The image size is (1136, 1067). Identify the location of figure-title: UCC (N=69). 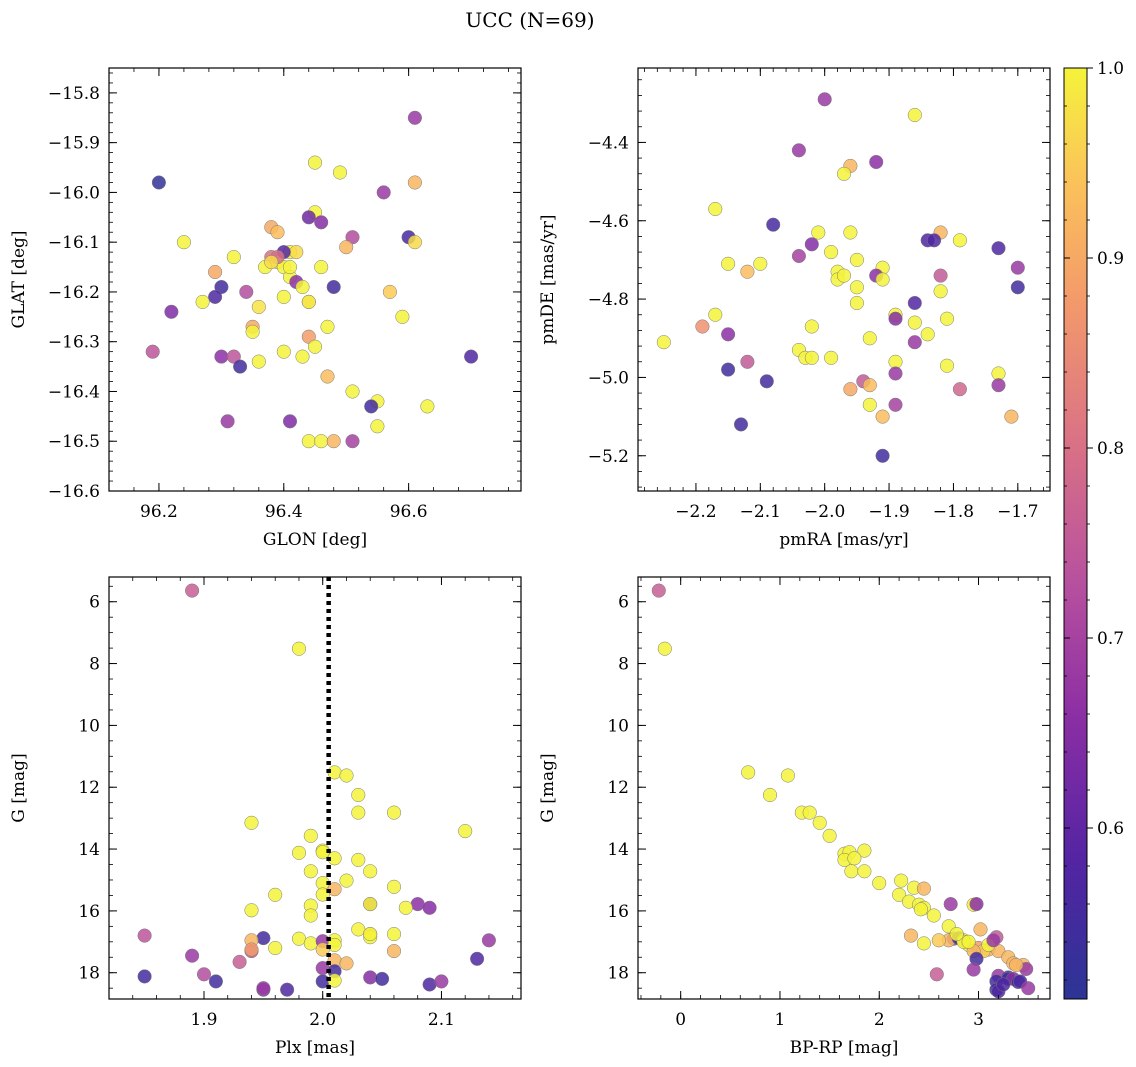
(529, 20).